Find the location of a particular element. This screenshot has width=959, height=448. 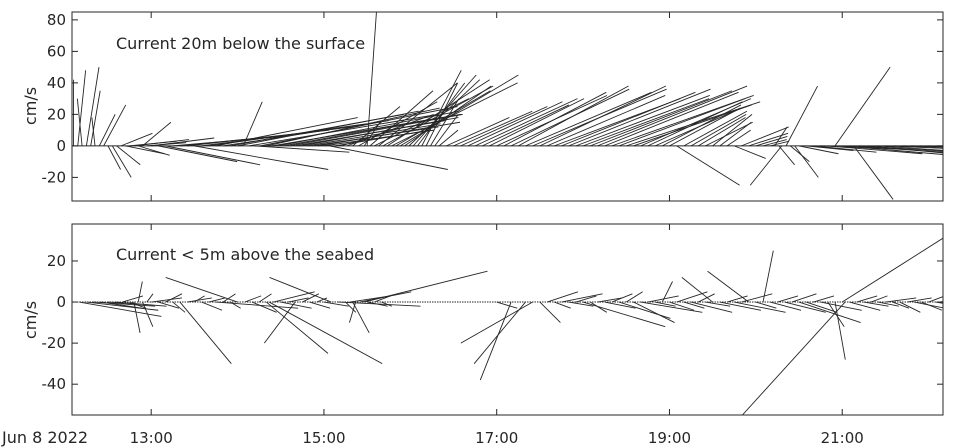

x-tick-label: 17:00 is located at coordinates (496, 438).